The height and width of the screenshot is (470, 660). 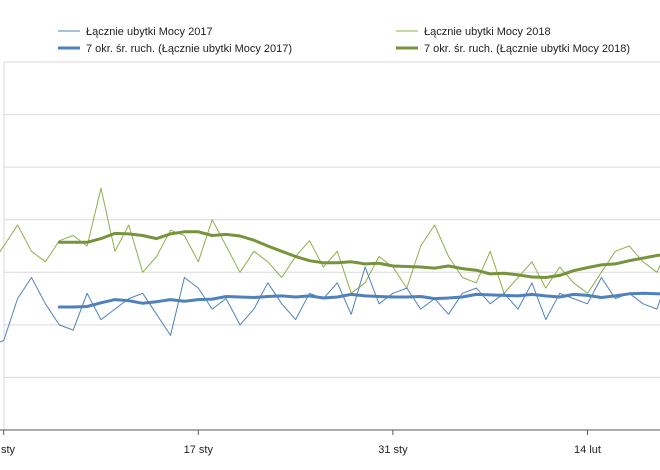 I want to click on x-tick-label-2: 31 sty, so click(x=393, y=450).